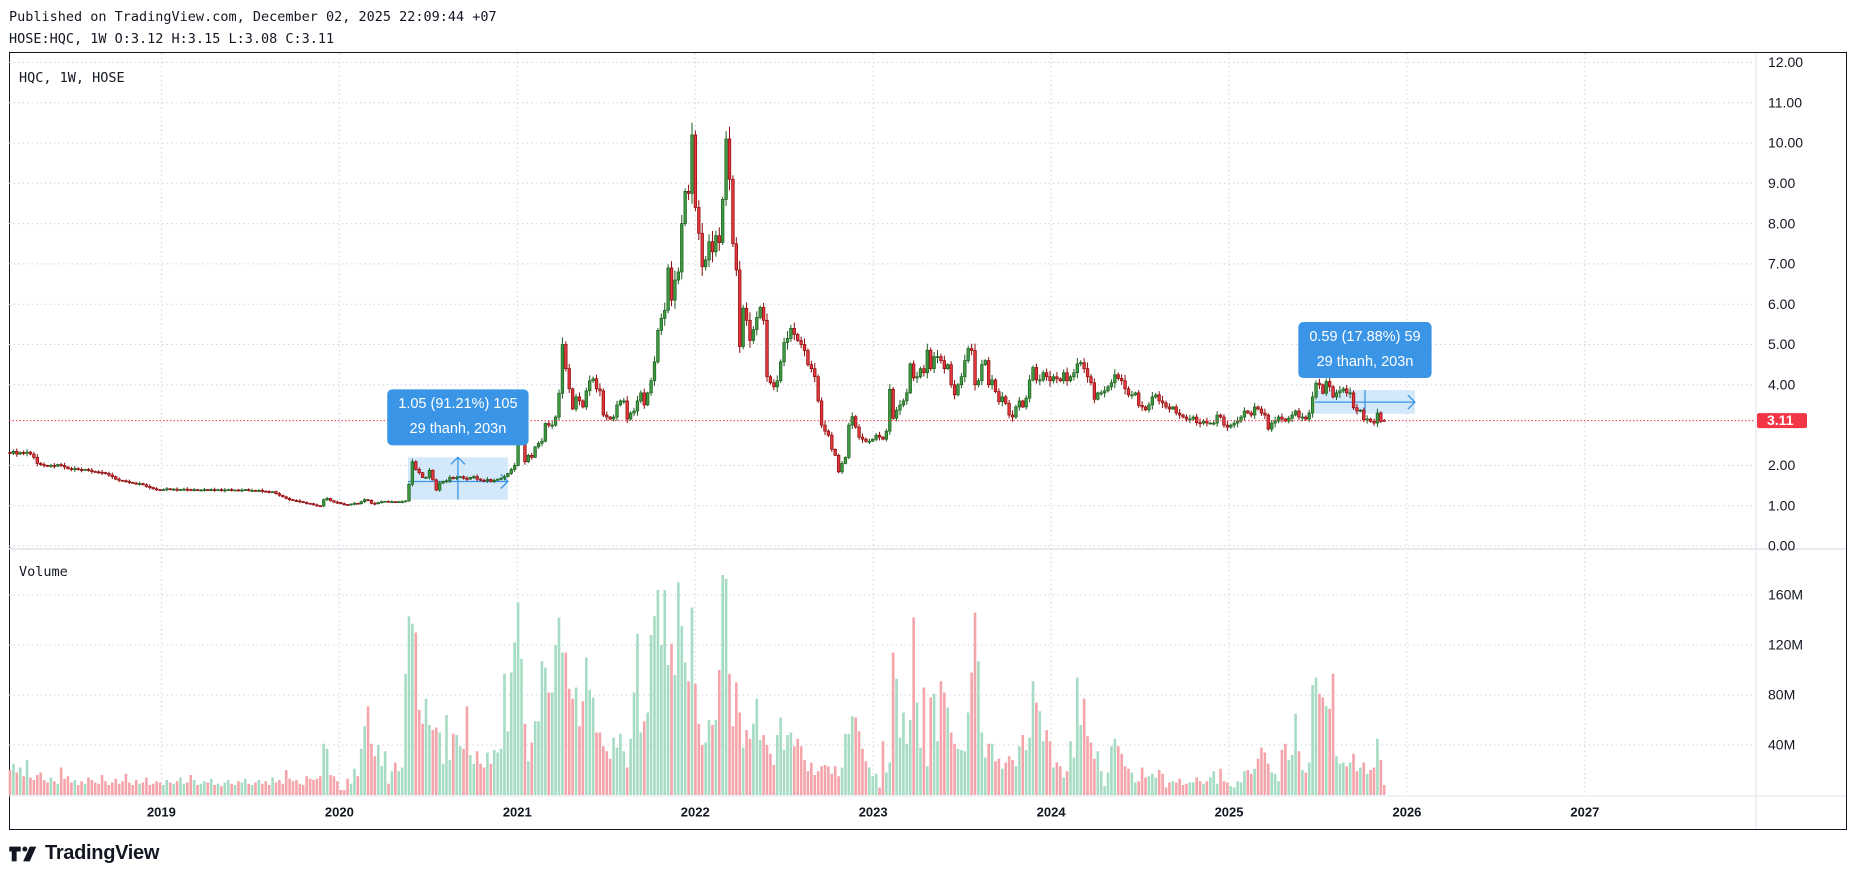 The width and height of the screenshot is (1855, 878). I want to click on measure-label-background, so click(1365, 350).